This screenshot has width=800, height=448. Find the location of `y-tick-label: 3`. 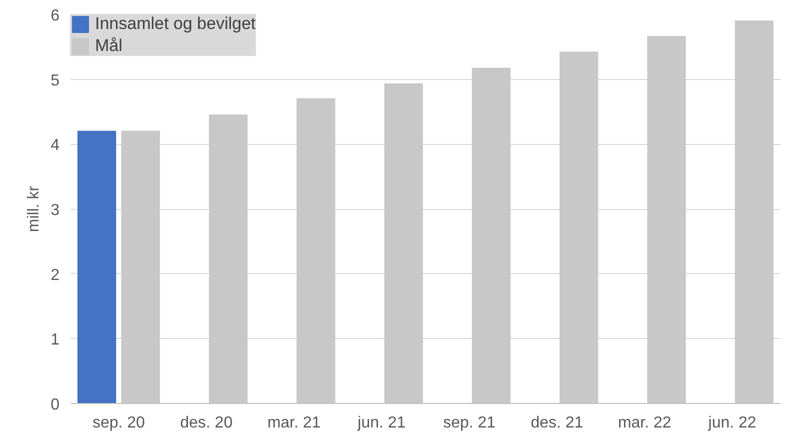

y-tick-label: 3 is located at coordinates (55, 210).